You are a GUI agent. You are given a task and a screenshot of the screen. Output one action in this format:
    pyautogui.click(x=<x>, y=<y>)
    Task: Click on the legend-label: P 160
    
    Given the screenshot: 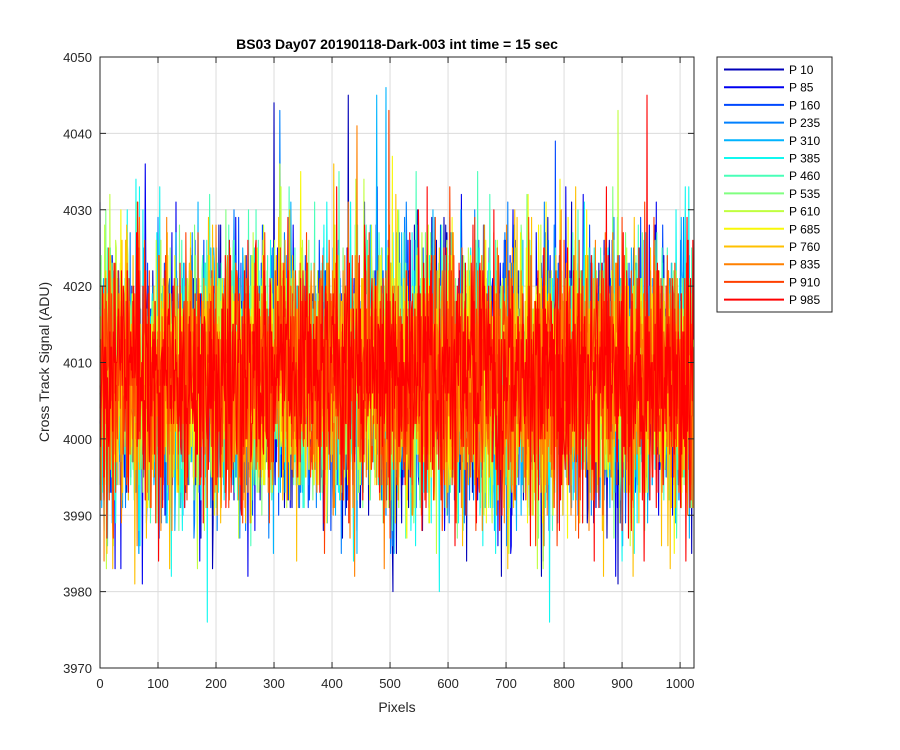 What is the action you would take?
    pyautogui.click(x=804, y=105)
    